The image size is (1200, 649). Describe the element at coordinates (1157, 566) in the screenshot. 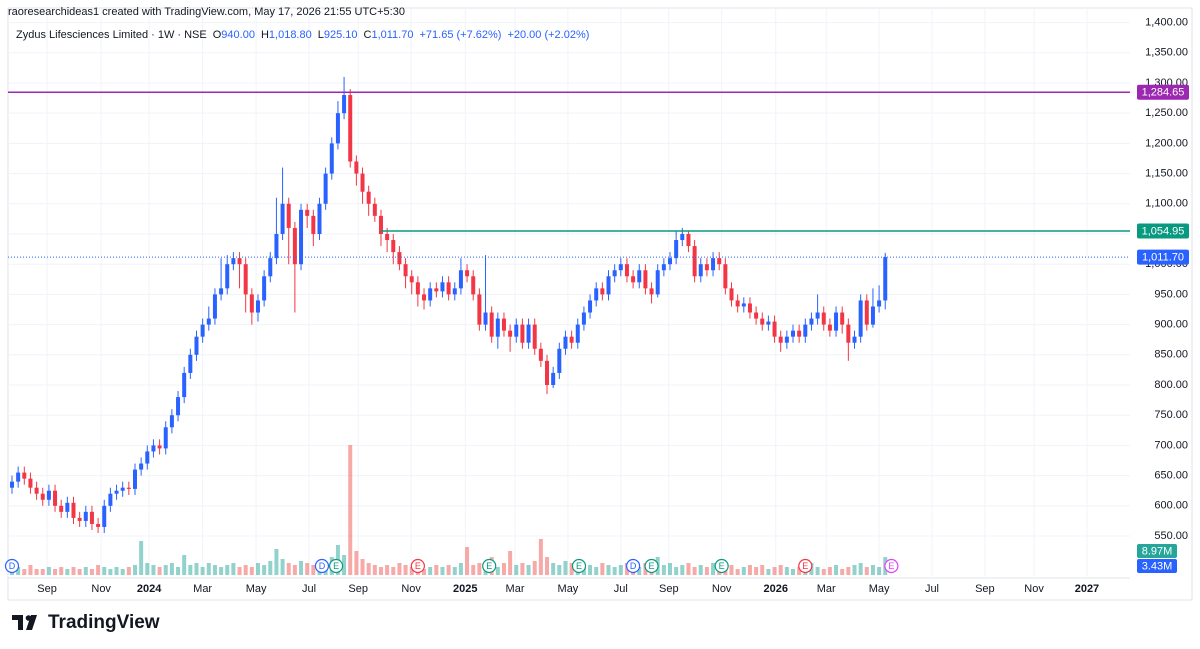

I see `volume-badge-label: 3.43M` at that location.